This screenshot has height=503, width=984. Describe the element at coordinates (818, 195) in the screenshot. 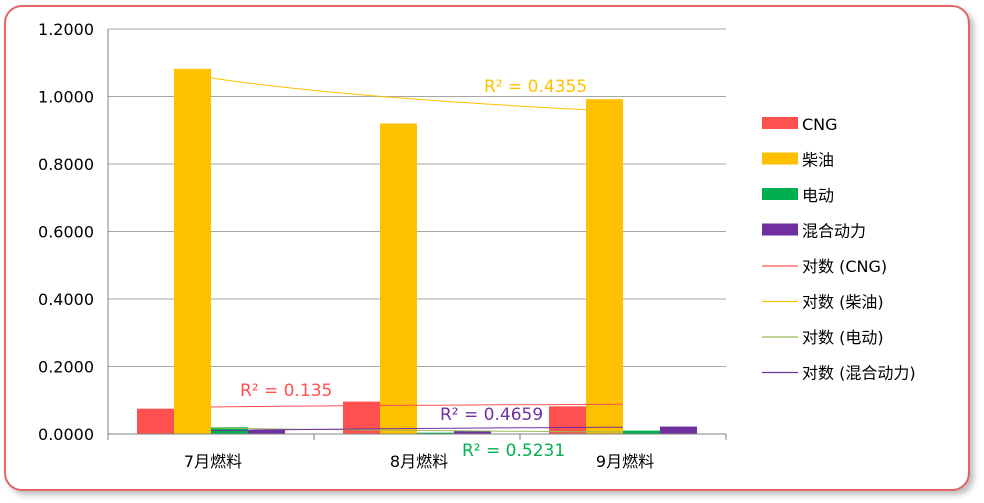

I see `legend-label: 电动` at that location.